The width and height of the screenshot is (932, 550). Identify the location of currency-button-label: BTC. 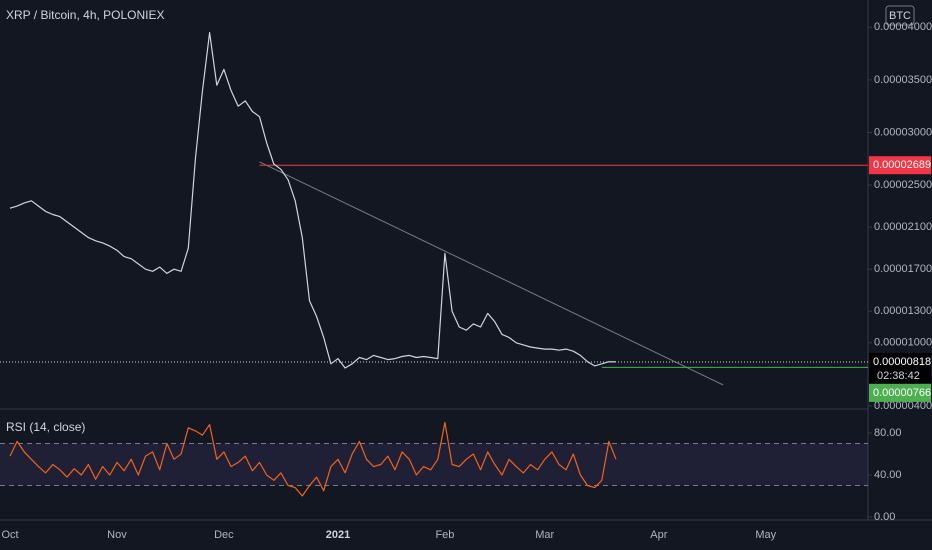
(900, 16).